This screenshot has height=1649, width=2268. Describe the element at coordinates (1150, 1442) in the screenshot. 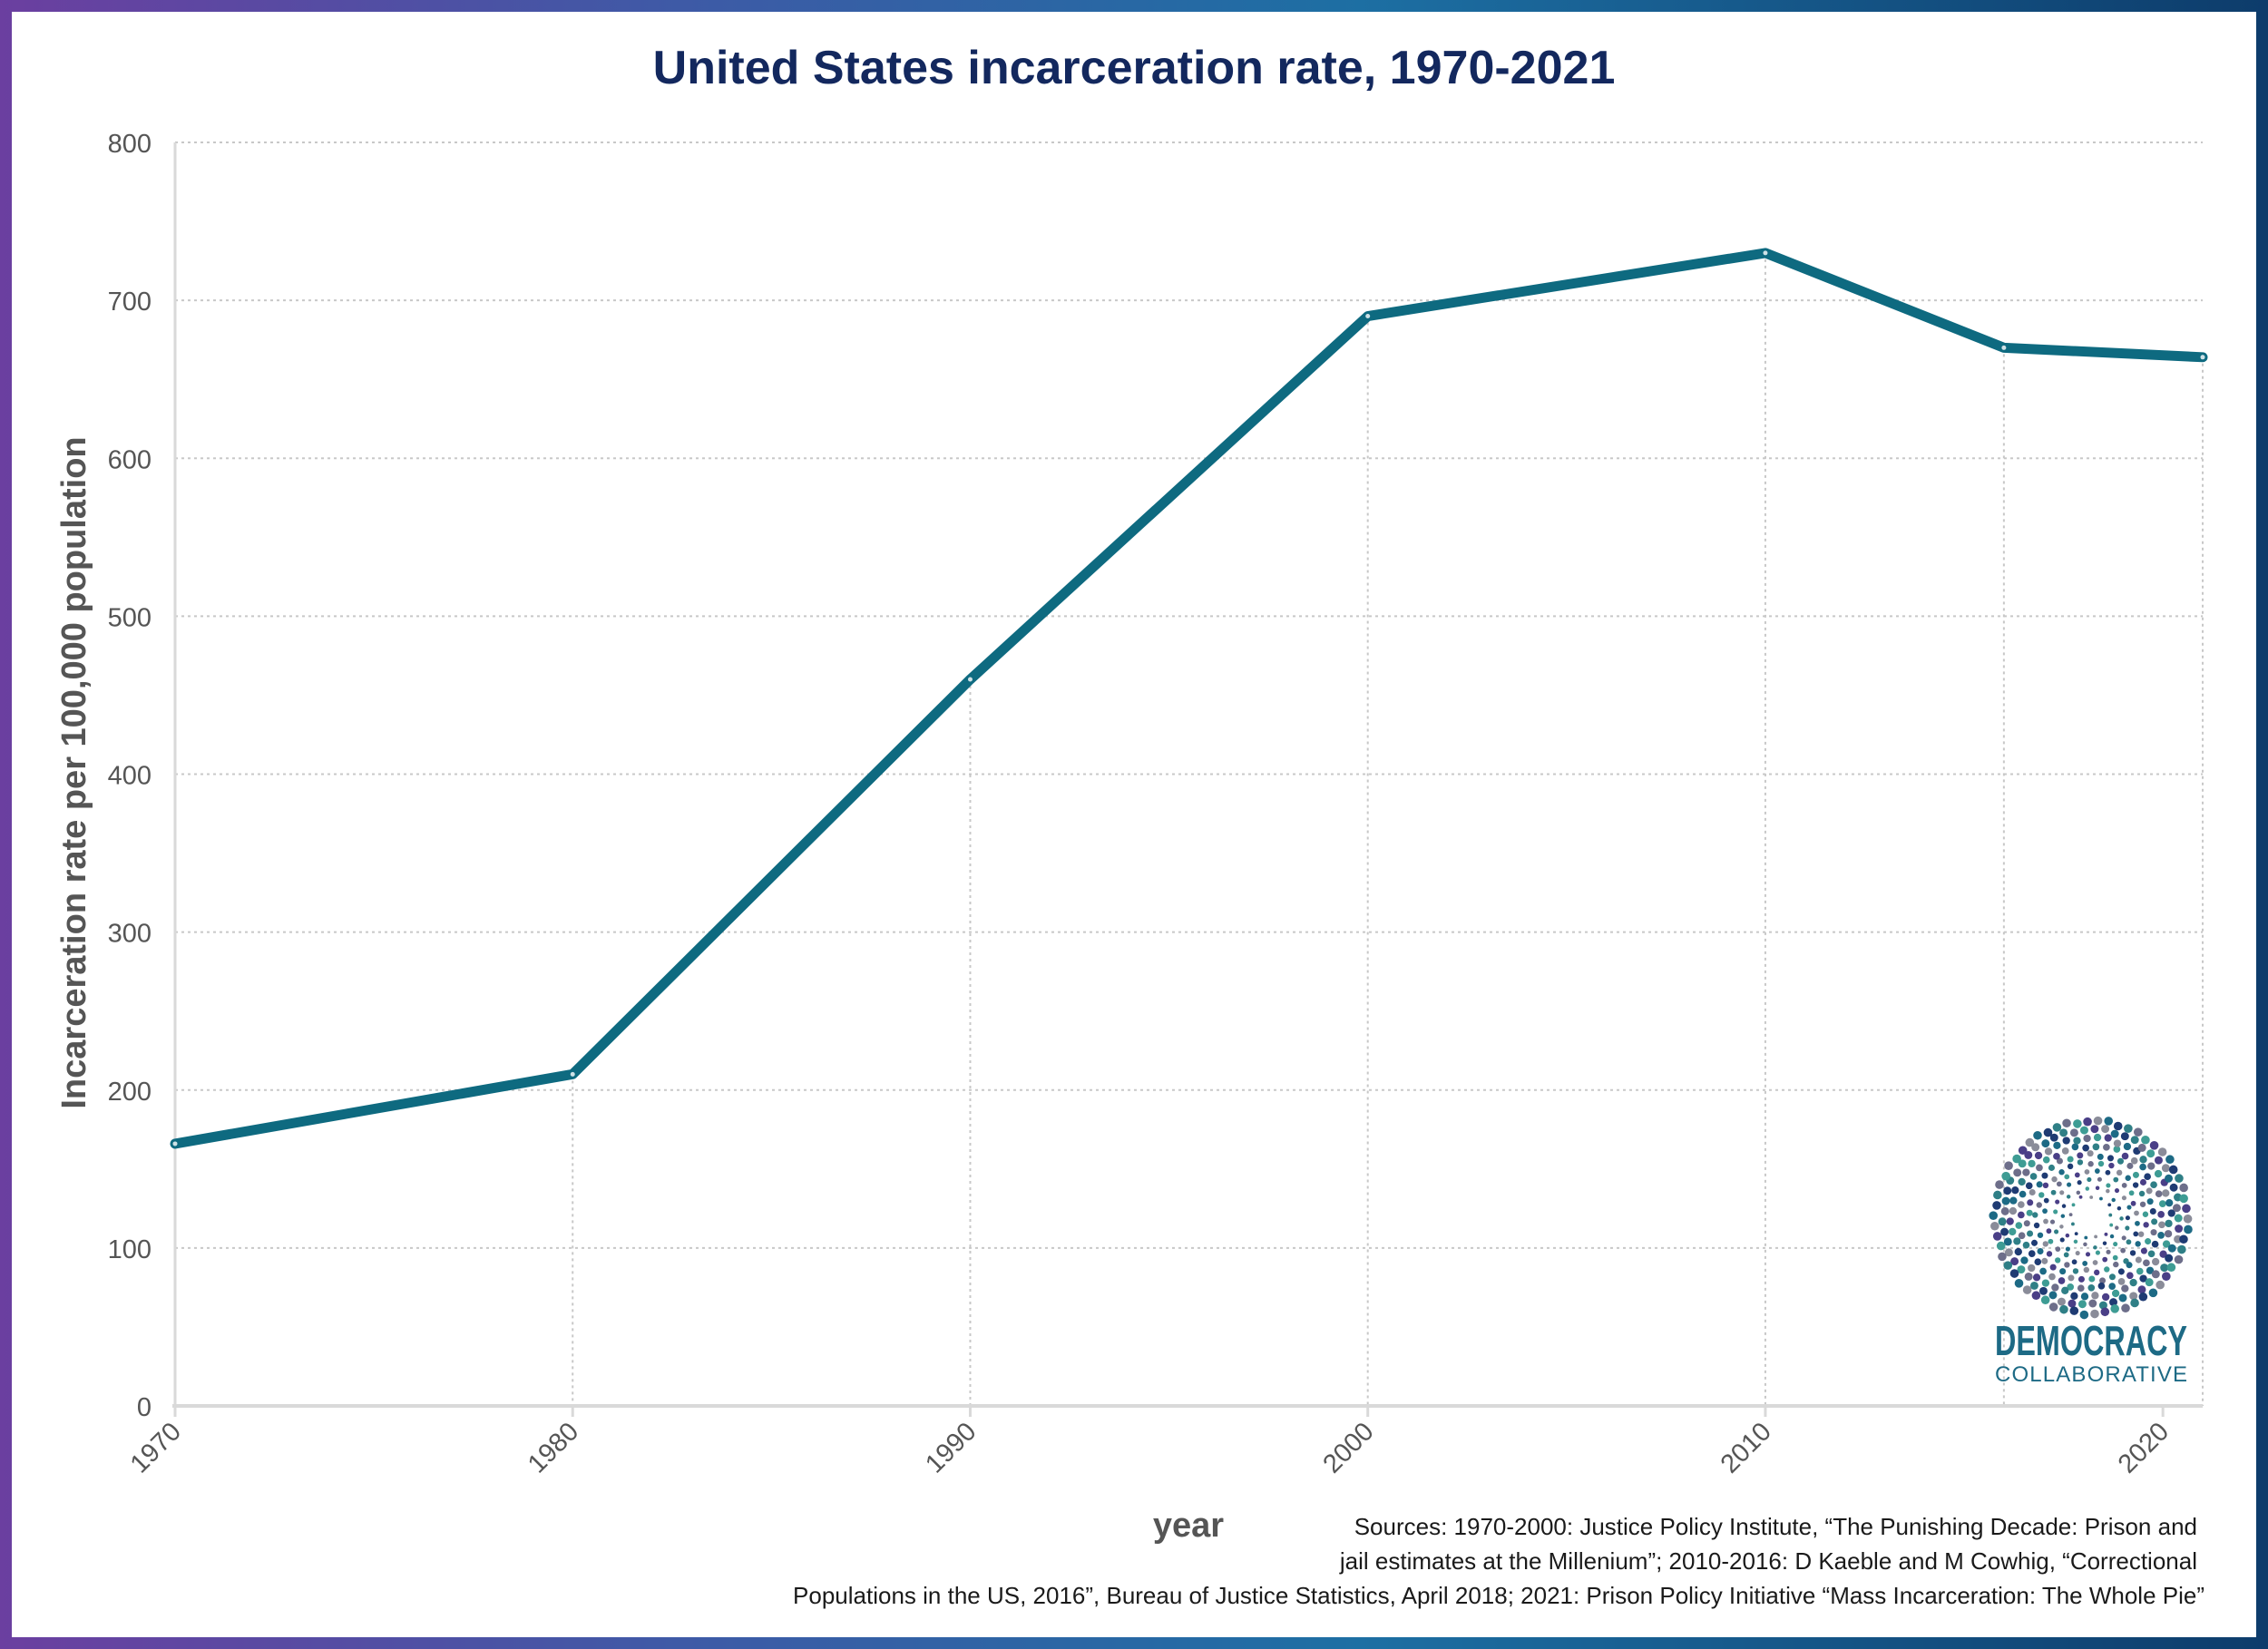

I see `x-tick-labels: 1970 1980 1990 2000 2010 2020` at that location.